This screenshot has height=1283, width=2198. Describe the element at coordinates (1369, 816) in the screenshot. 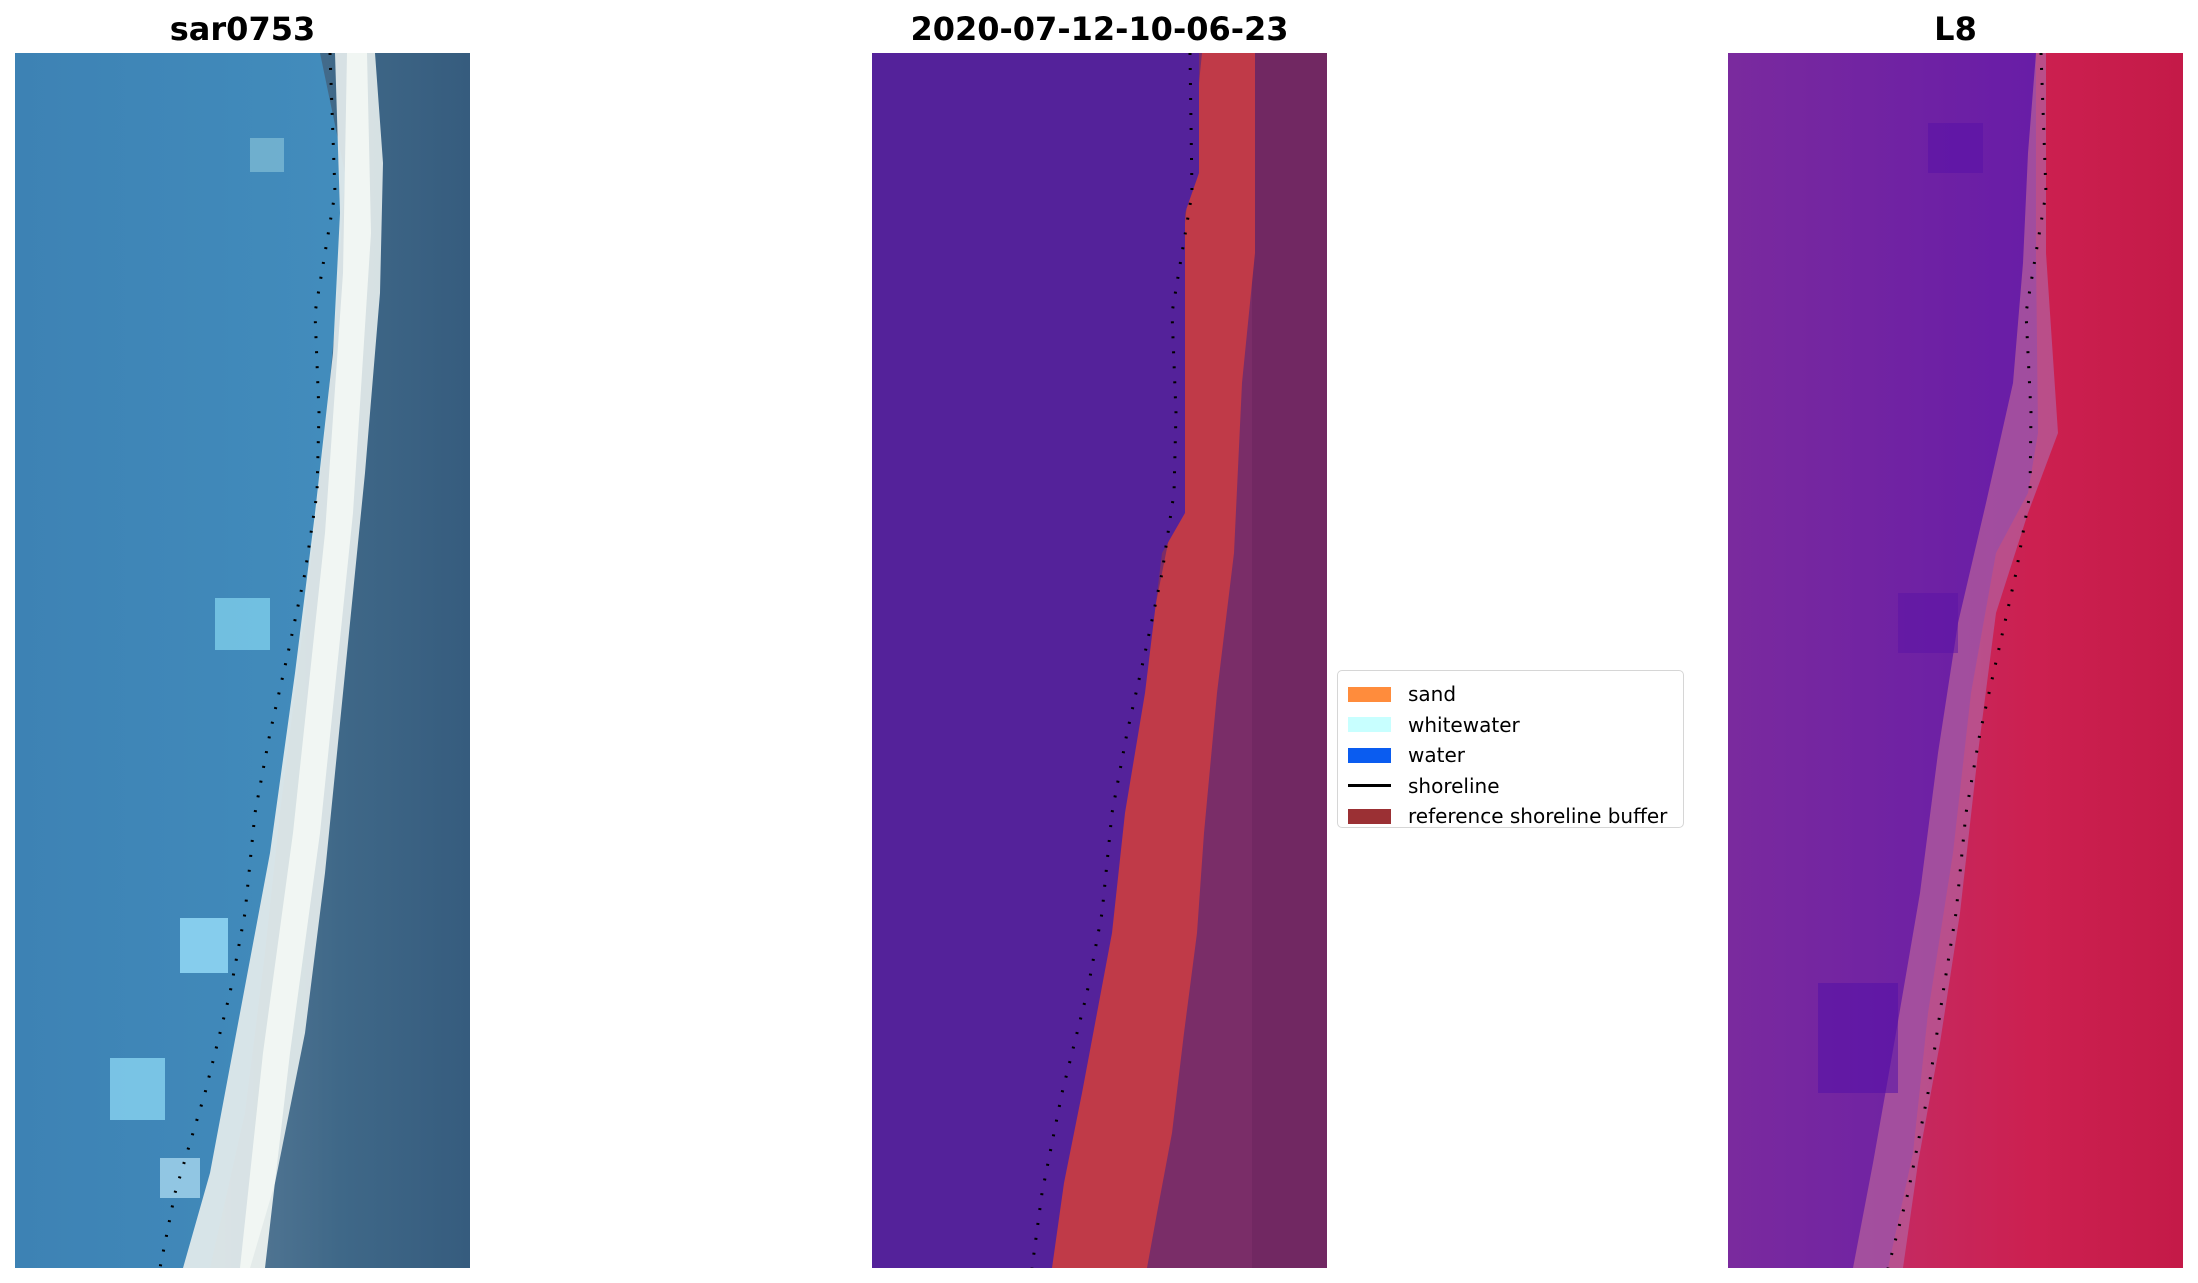

I see `reference-buffer-swatch` at that location.